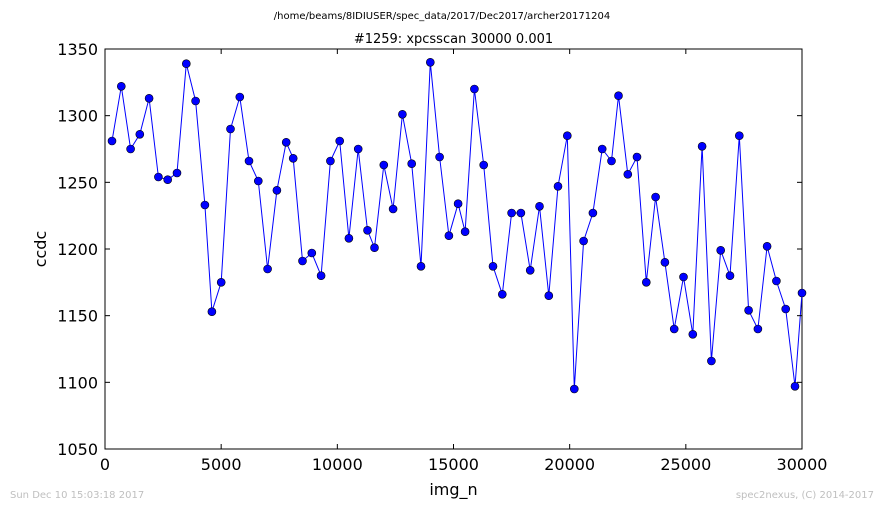 The height and width of the screenshot is (509, 884). What do you see at coordinates (805, 495) in the screenshot?
I see `credit-footer: spec2nexus, (C) 2014-2017` at bounding box center [805, 495].